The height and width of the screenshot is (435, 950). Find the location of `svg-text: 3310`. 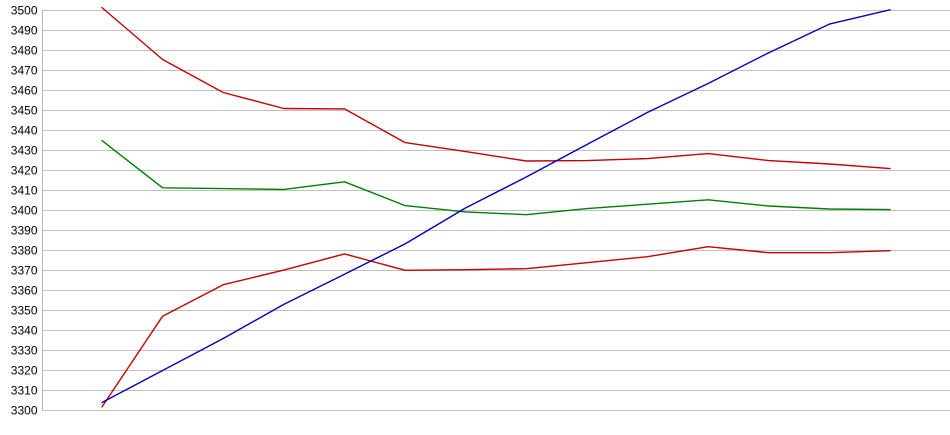

svg-text: 3310 is located at coordinates (24, 390).